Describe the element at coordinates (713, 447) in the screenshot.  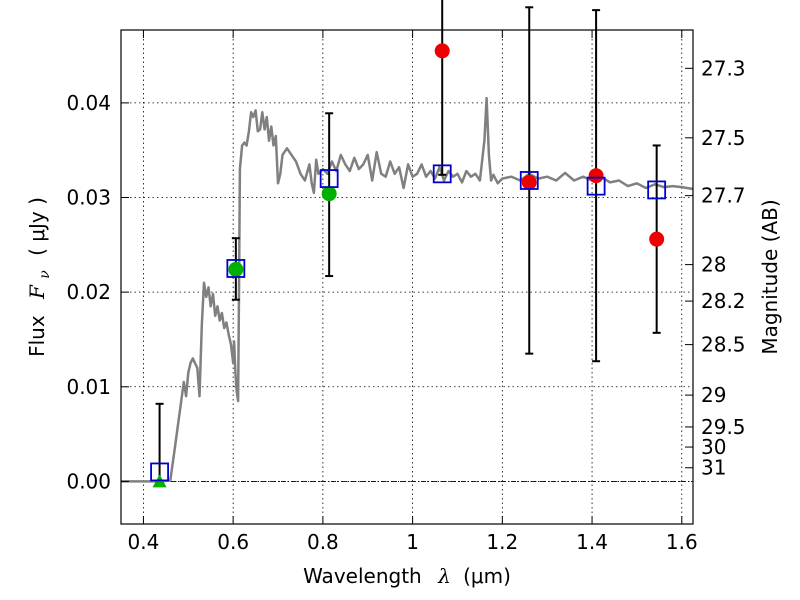
I see `magnitude-tick-label: 30` at that location.